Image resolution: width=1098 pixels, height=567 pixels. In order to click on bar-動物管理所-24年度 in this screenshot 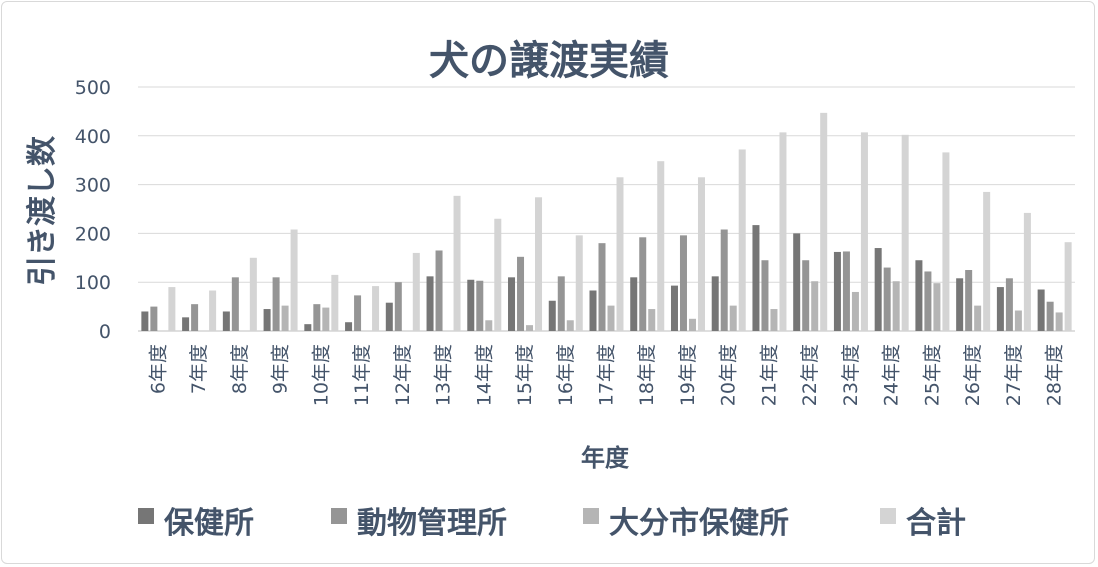, I will do `click(887, 299)`.